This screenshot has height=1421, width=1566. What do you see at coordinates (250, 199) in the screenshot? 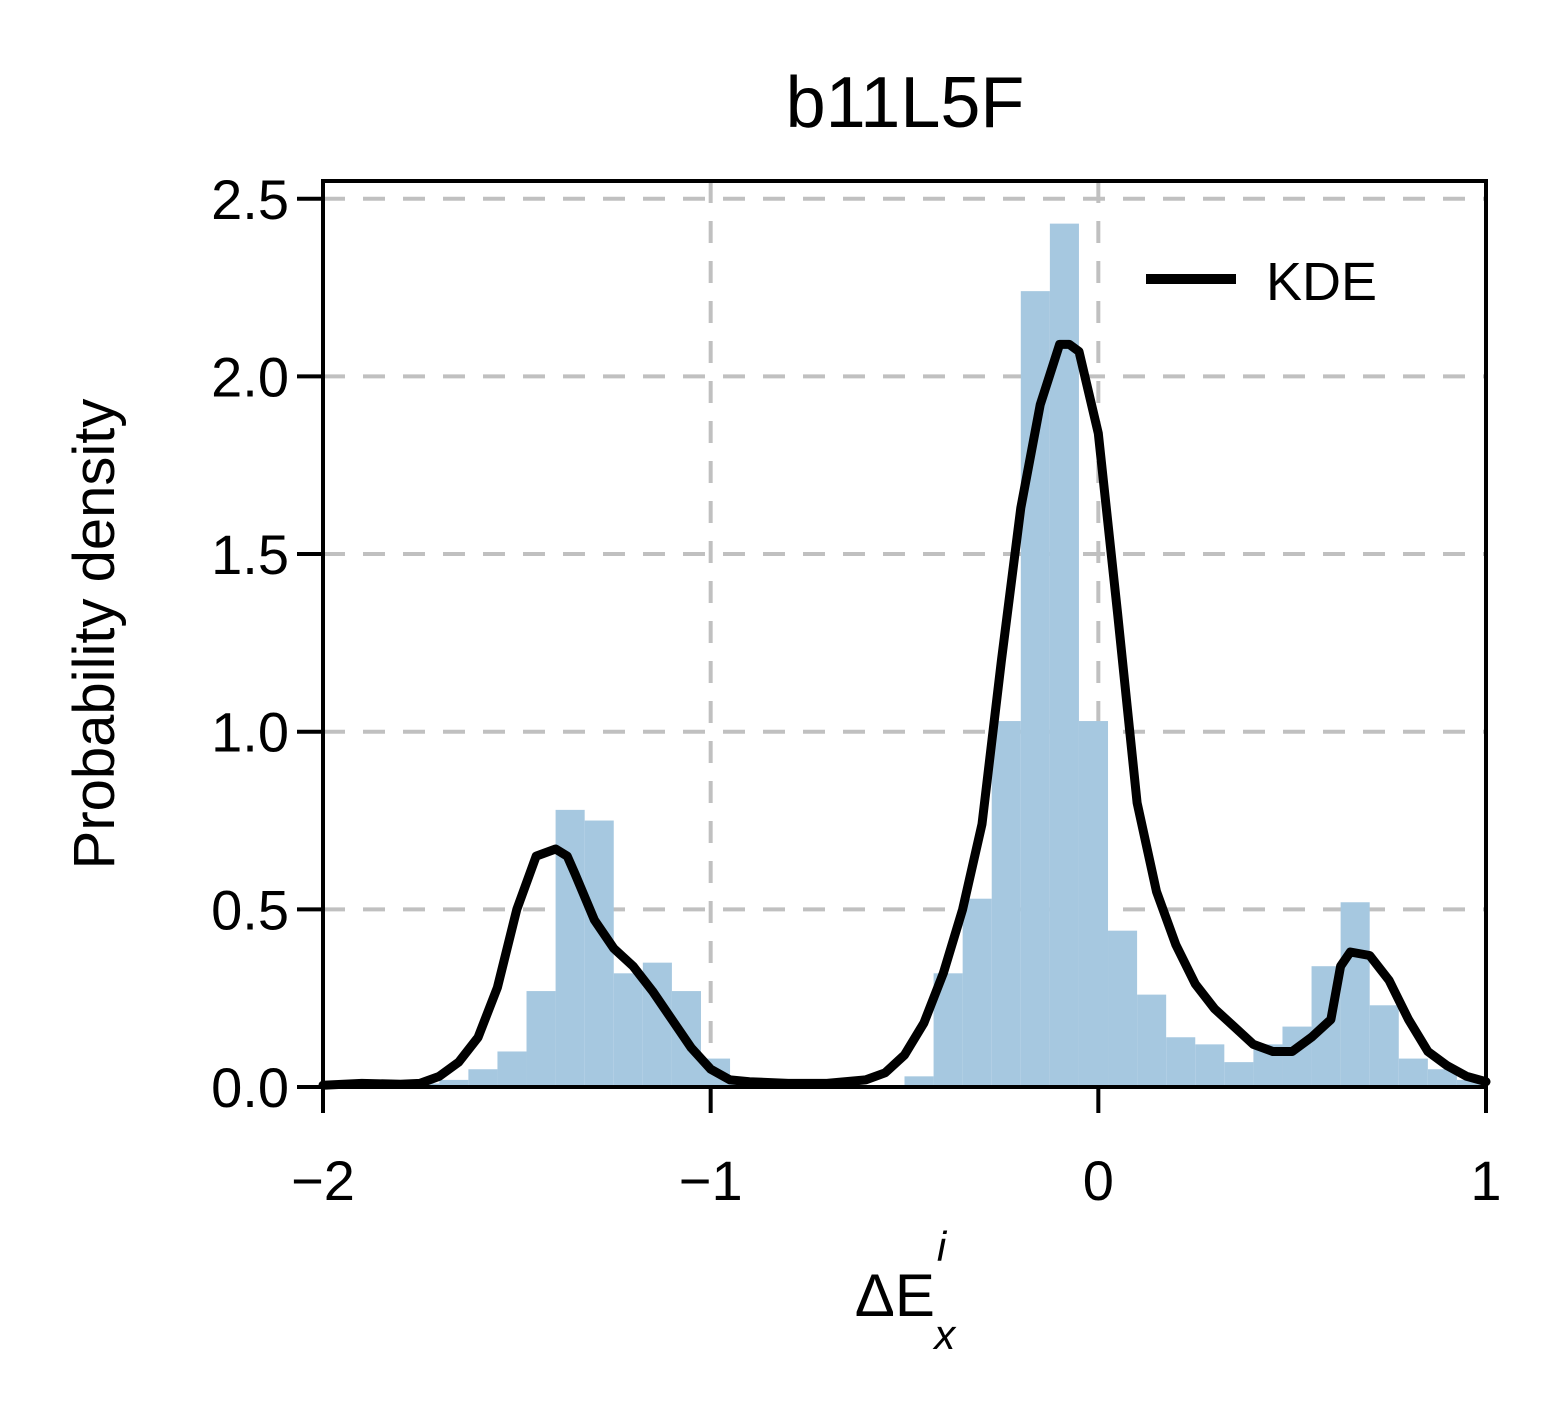
I see `y-tick-label: 2.5` at bounding box center [250, 199].